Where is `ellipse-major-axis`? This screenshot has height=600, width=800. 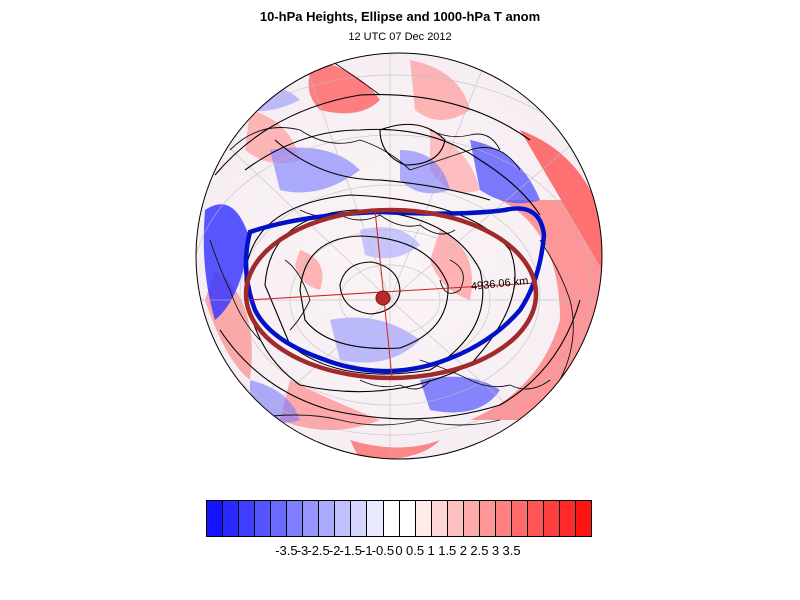 ellipse-major-axis is located at coordinates (391, 291).